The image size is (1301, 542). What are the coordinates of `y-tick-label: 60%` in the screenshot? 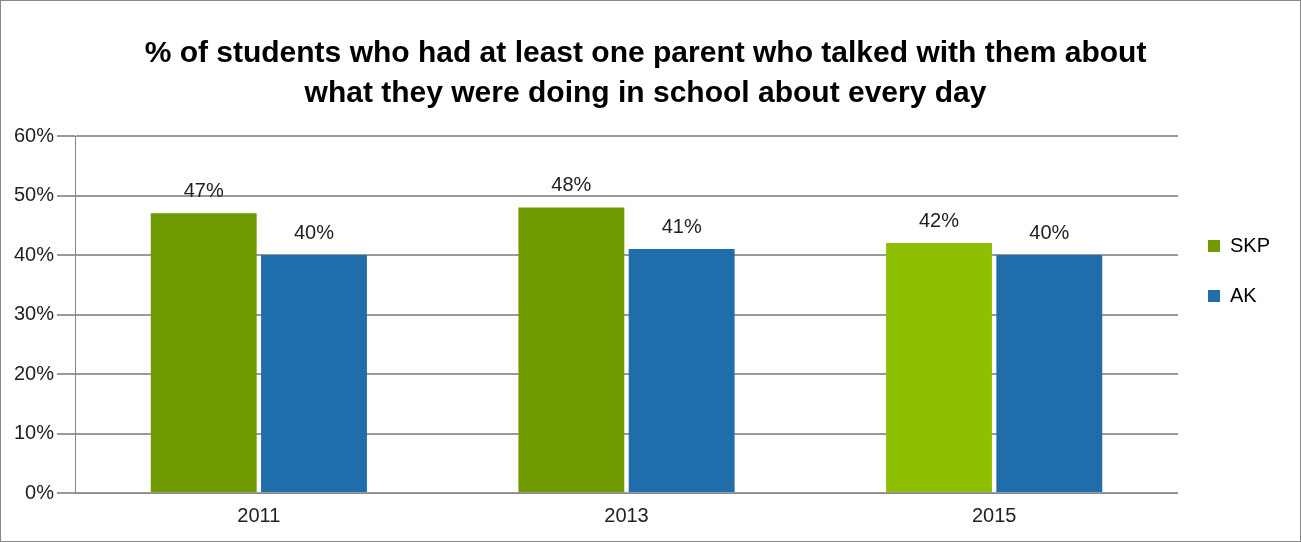 It's located at (34, 134).